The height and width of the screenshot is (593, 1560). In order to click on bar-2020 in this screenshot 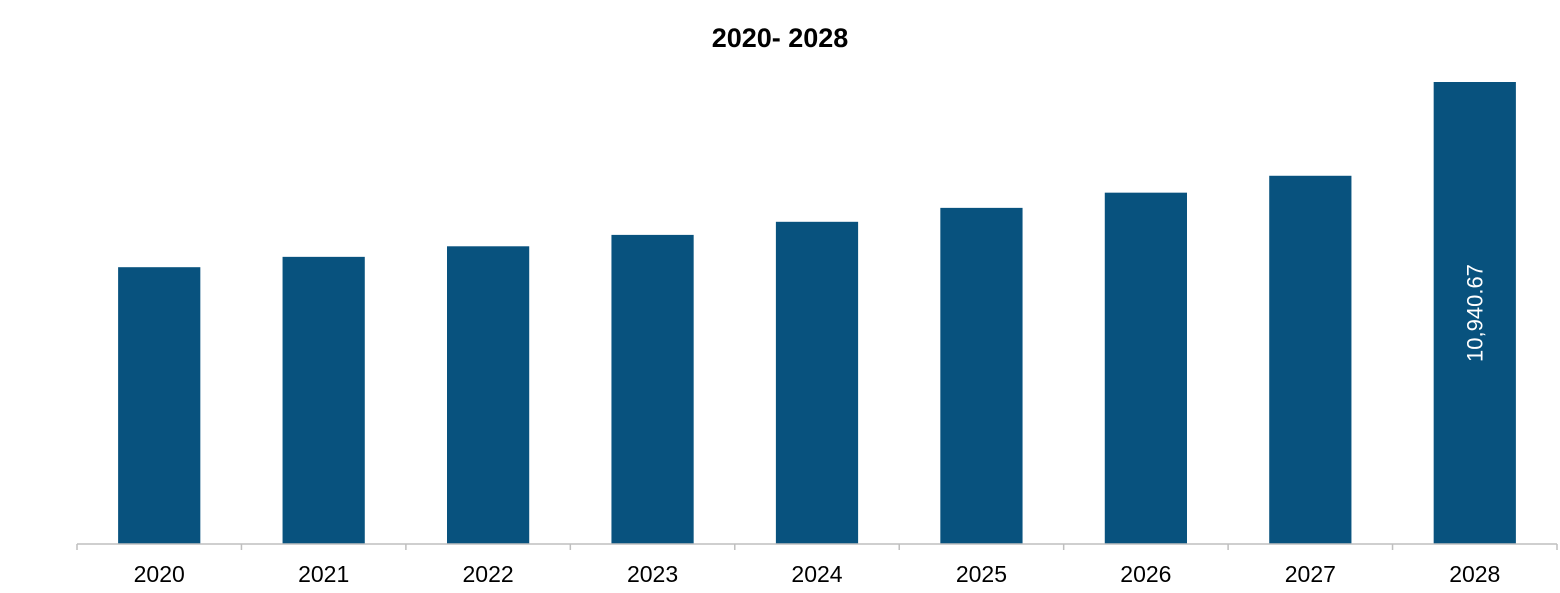, I will do `click(159, 405)`.